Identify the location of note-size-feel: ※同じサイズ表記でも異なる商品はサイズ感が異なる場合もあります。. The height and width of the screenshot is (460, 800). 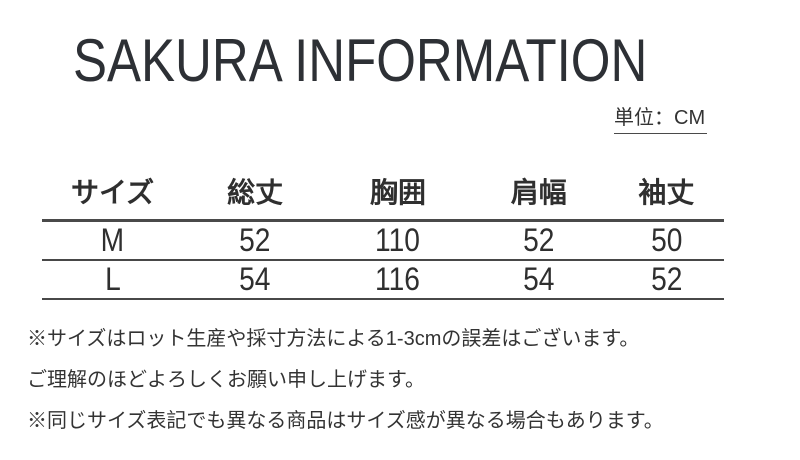
(345, 421).